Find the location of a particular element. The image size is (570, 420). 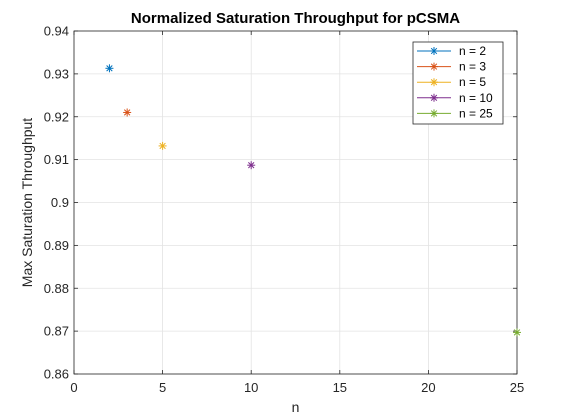

y-axis-label: Max Saturation Throughput is located at coordinates (27, 203).